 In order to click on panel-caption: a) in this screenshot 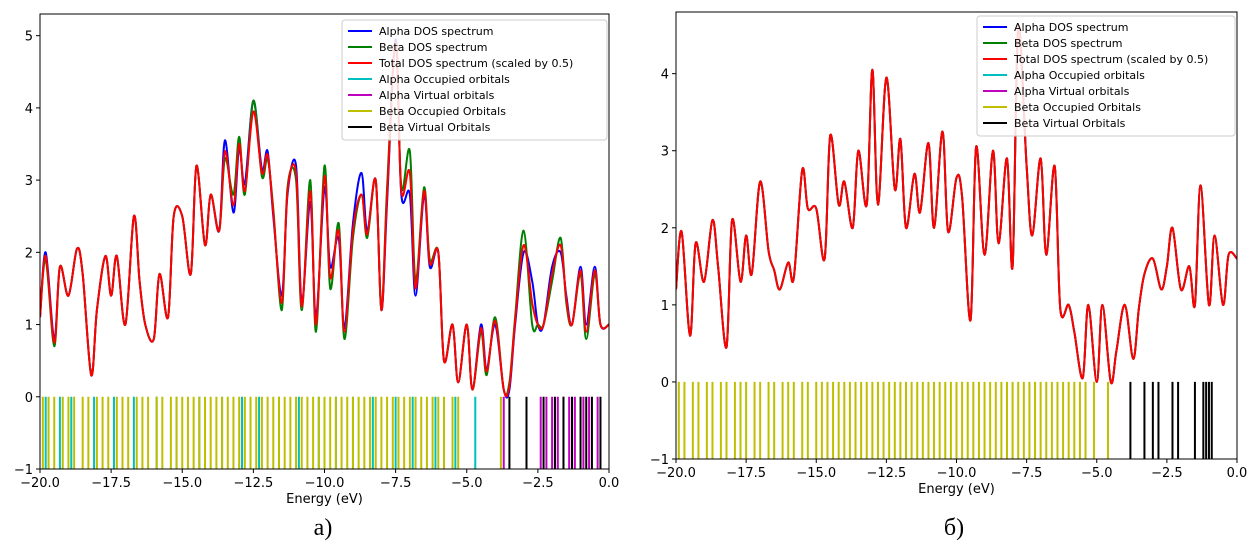, I will do `click(323, 528)`.